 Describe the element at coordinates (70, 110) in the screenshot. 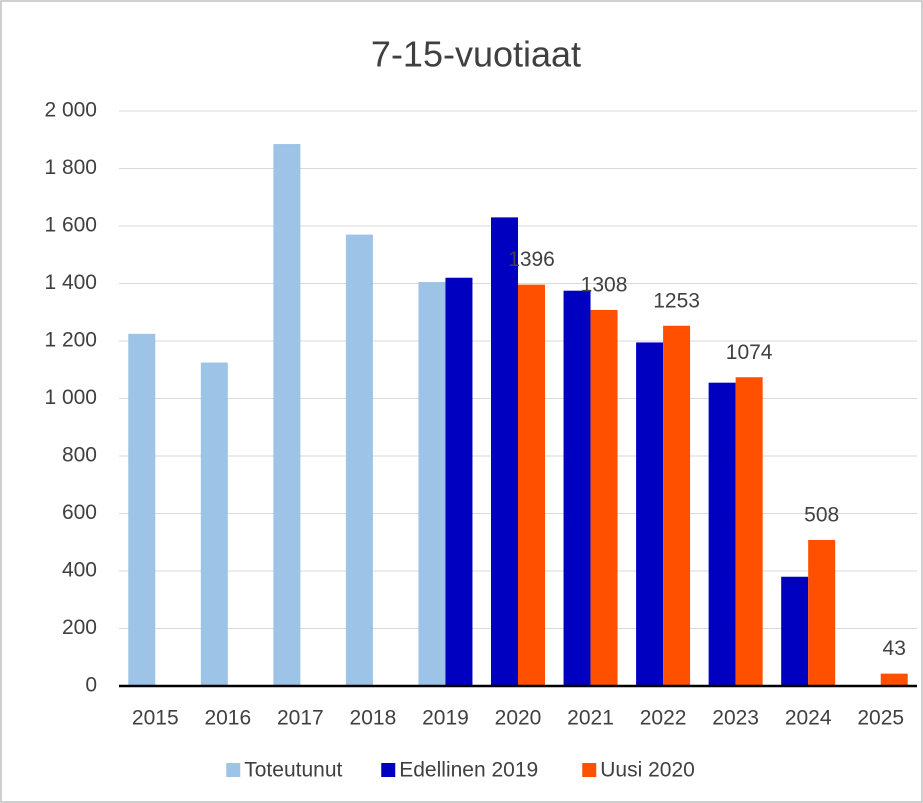

I see `y-tick-label: 2 000` at that location.